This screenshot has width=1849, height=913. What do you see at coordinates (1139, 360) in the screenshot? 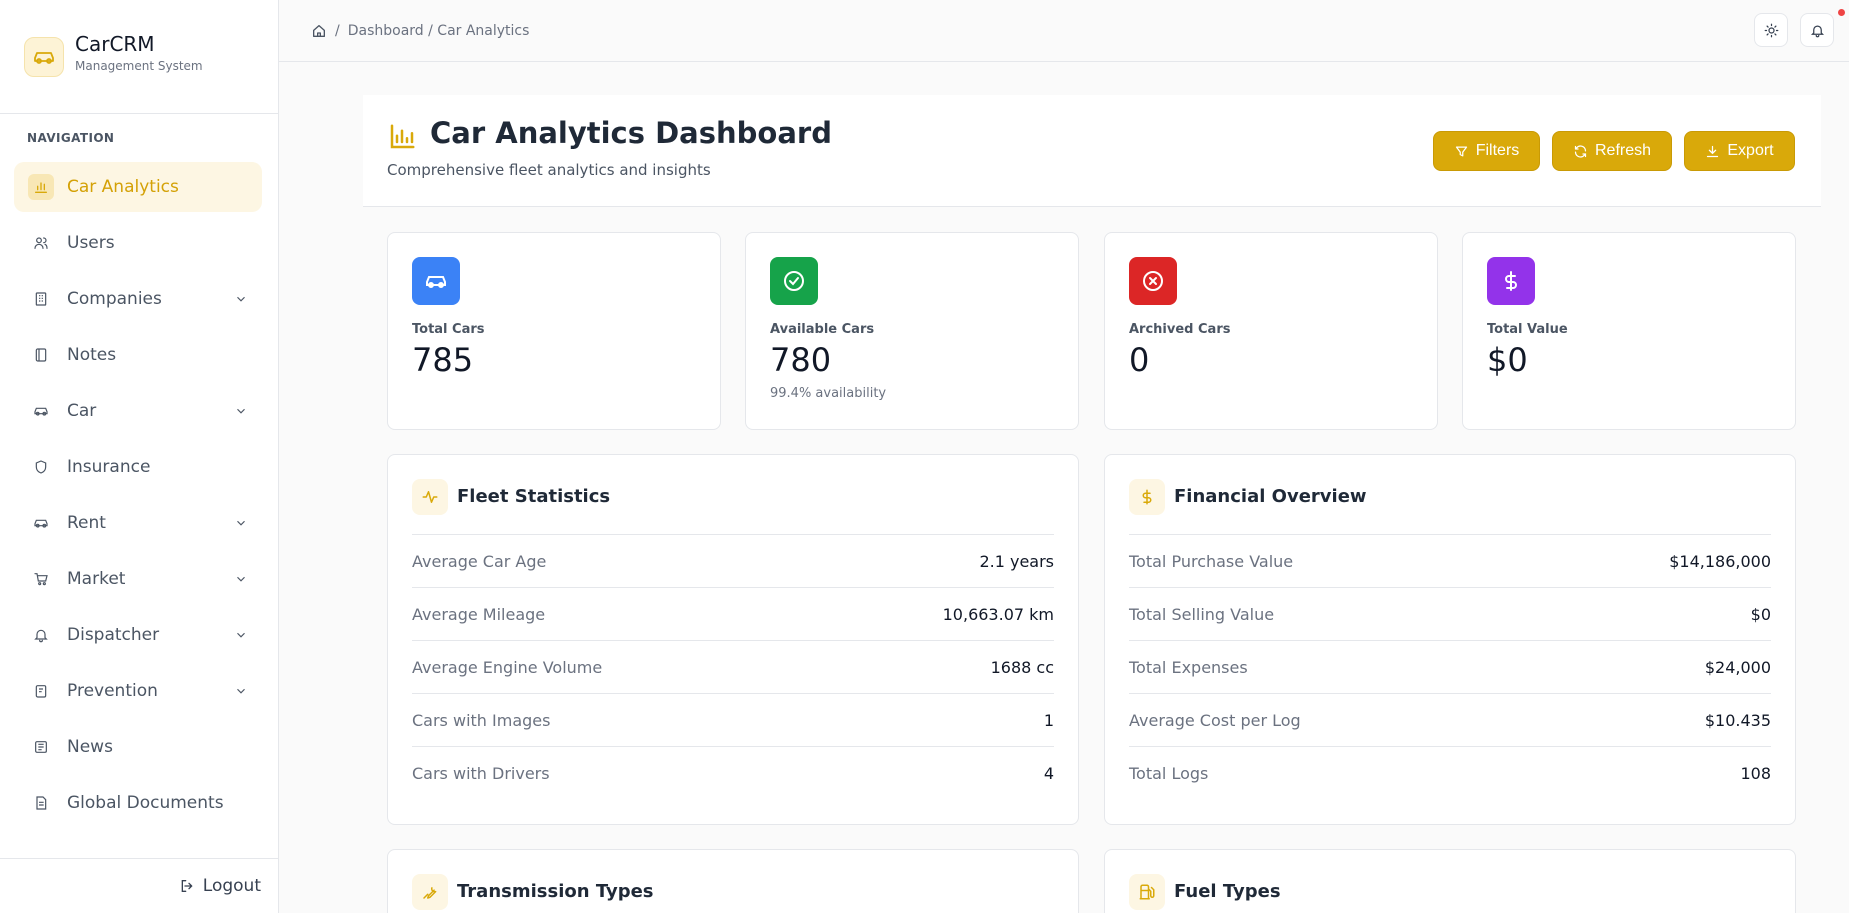
I see `stat-value: 0` at bounding box center [1139, 360].